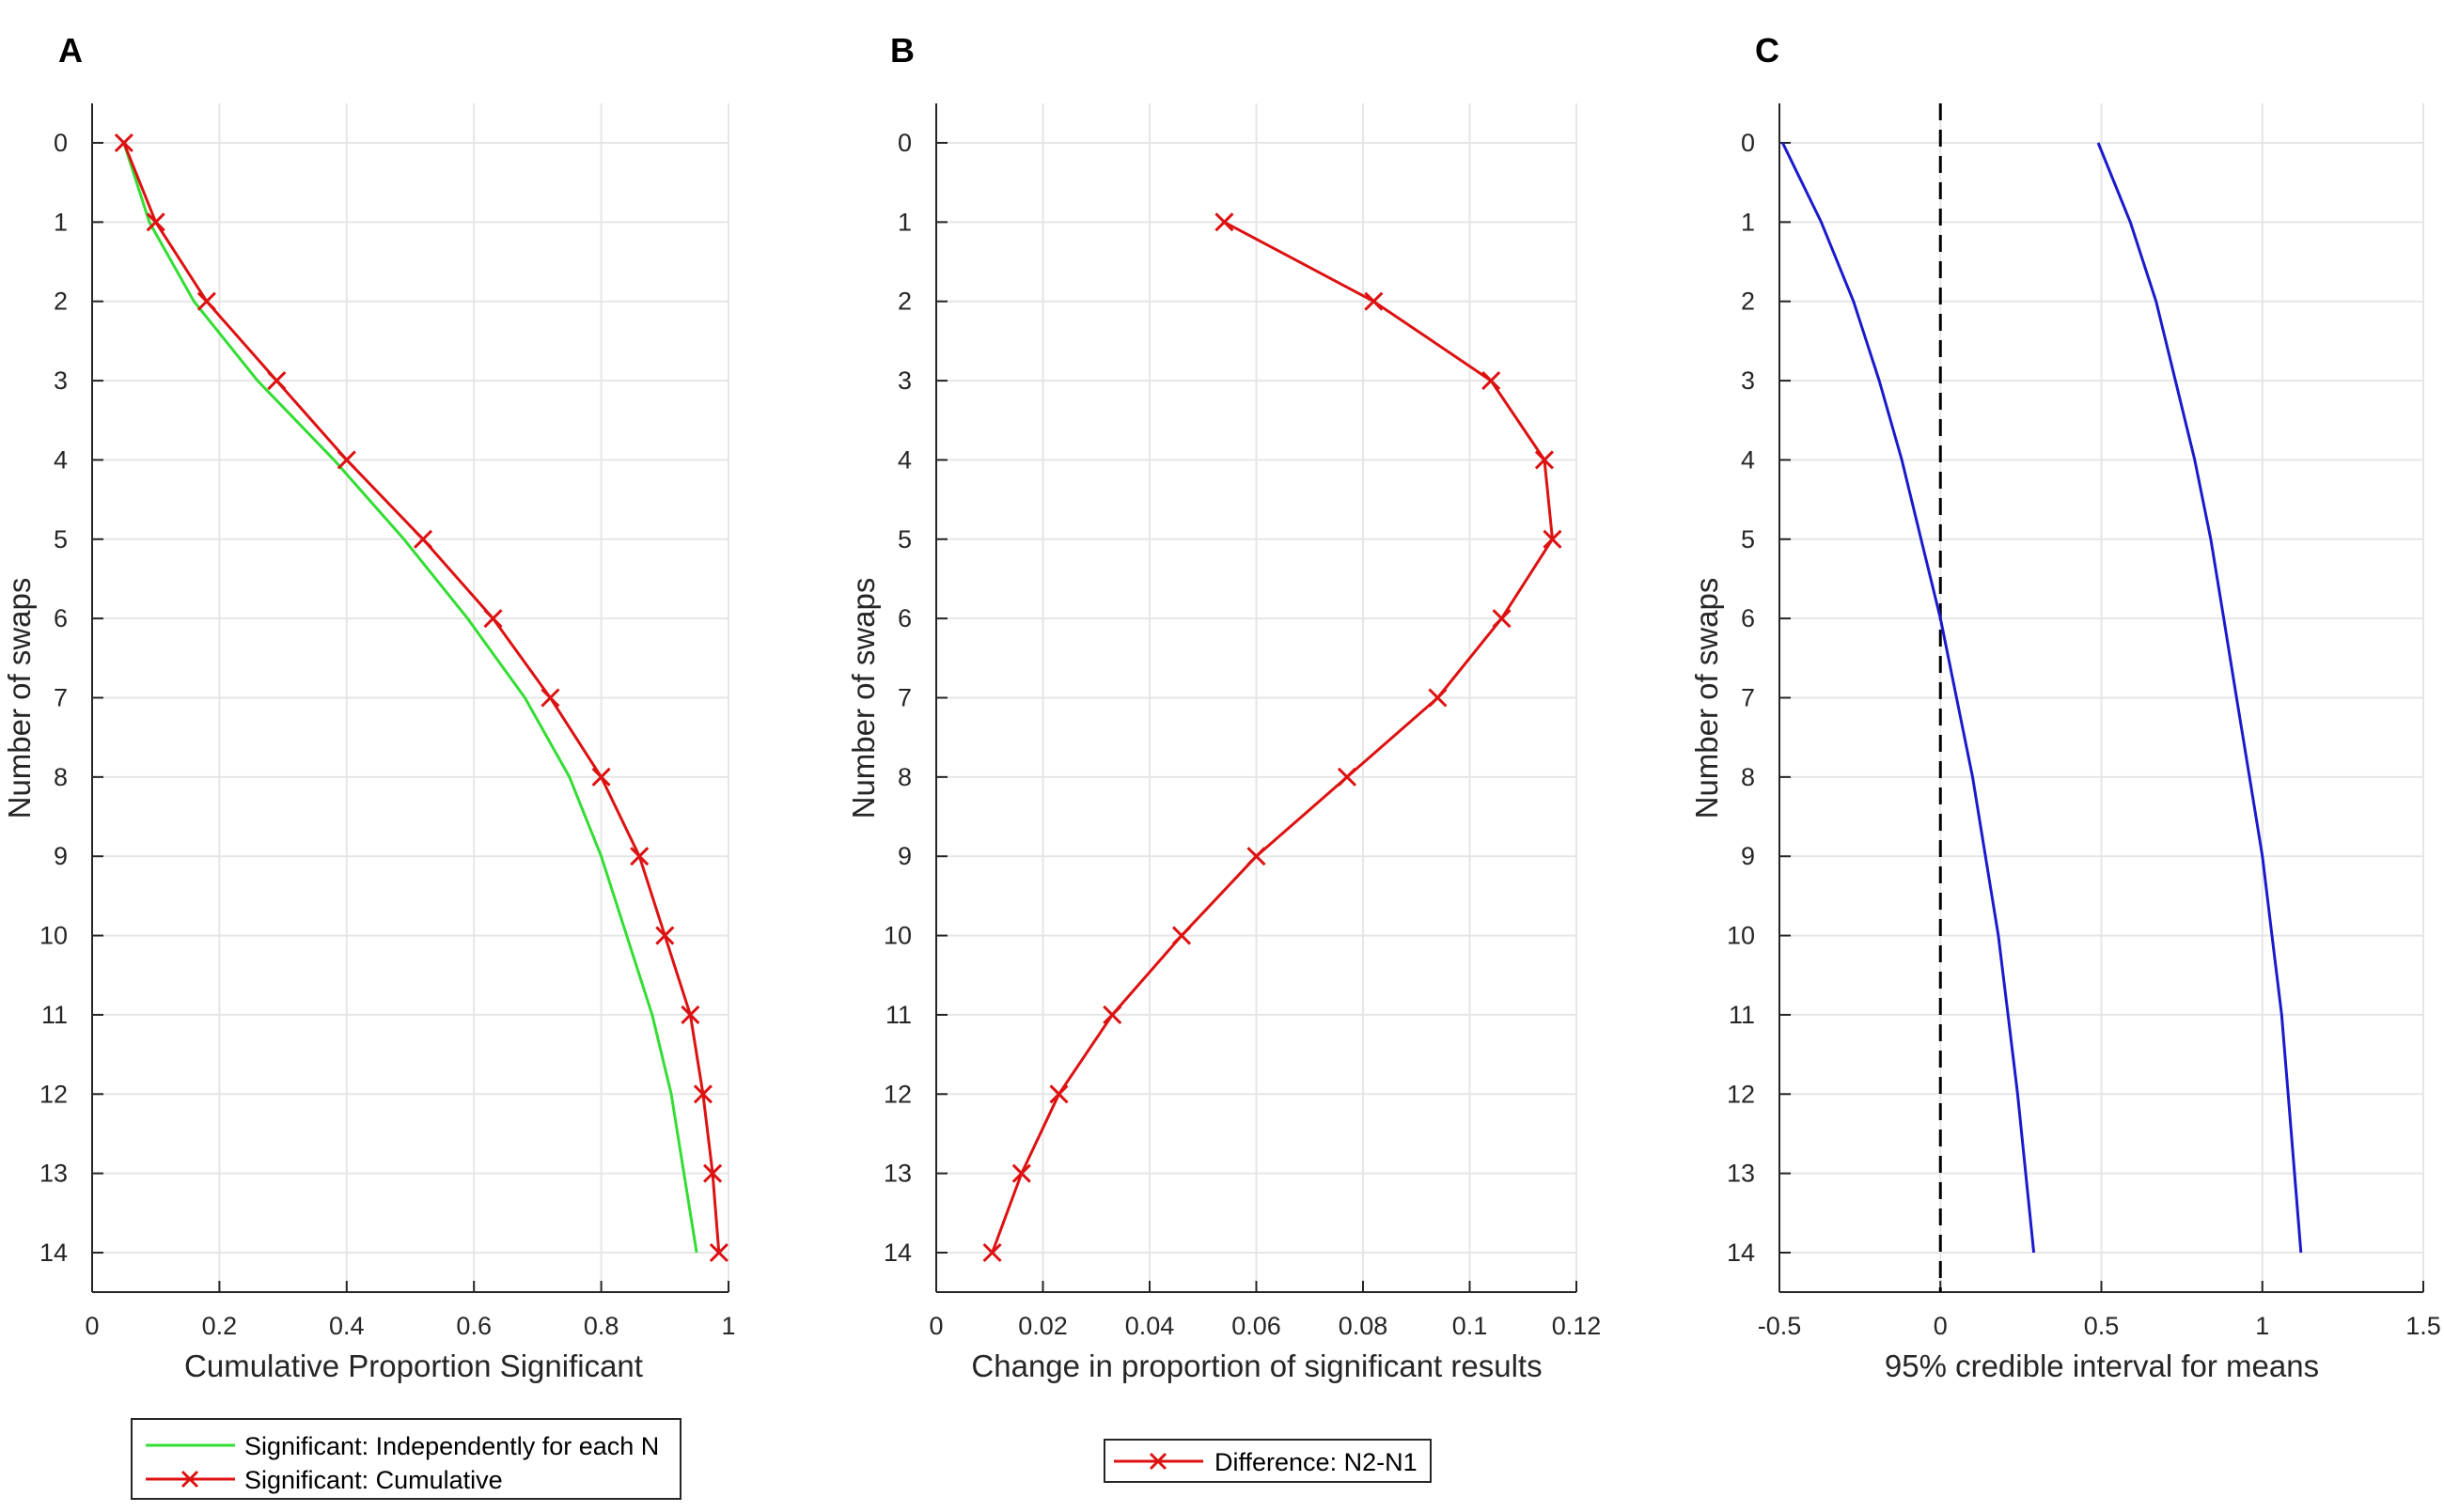  Describe the element at coordinates (347, 1326) in the screenshot. I see `panel-a-x-tick-label-2: 0.4` at that location.